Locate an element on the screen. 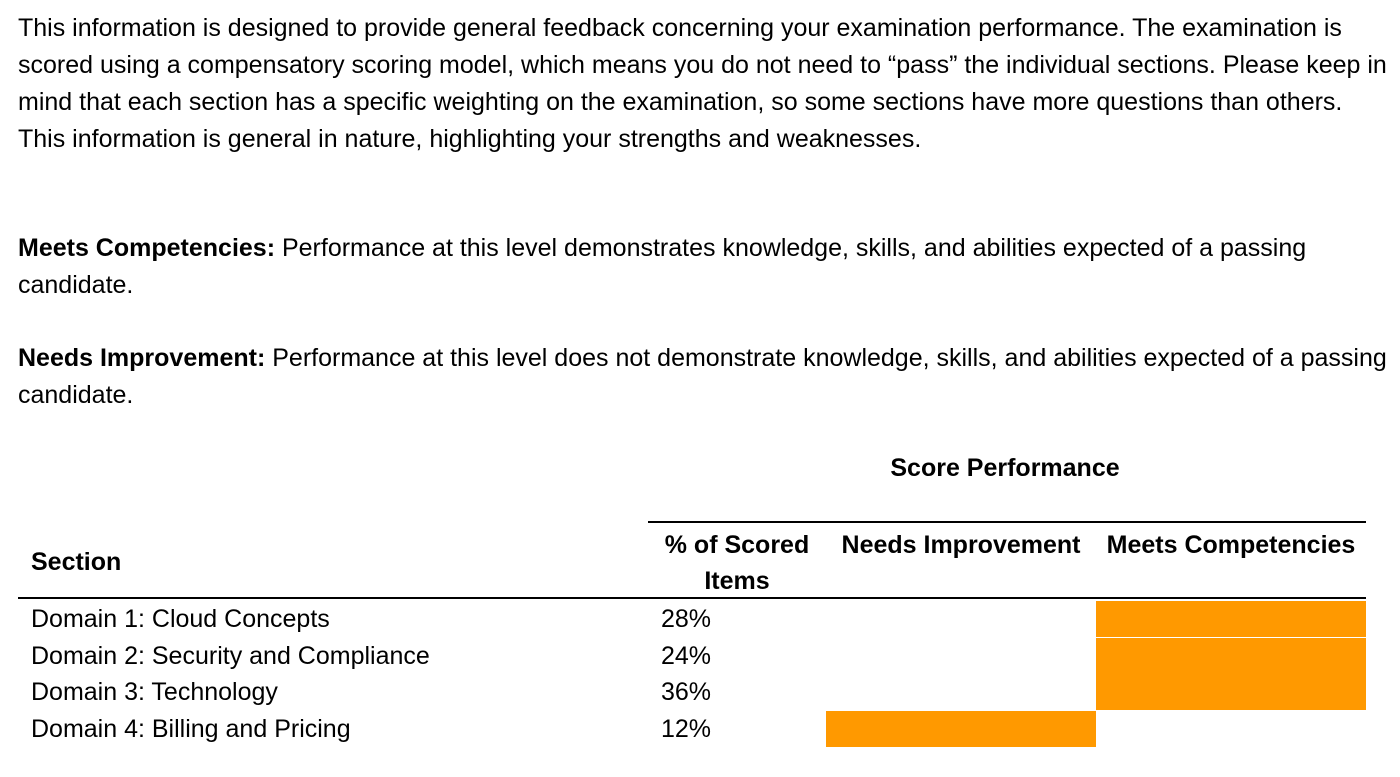  table-top-rule is located at coordinates (1007, 522).